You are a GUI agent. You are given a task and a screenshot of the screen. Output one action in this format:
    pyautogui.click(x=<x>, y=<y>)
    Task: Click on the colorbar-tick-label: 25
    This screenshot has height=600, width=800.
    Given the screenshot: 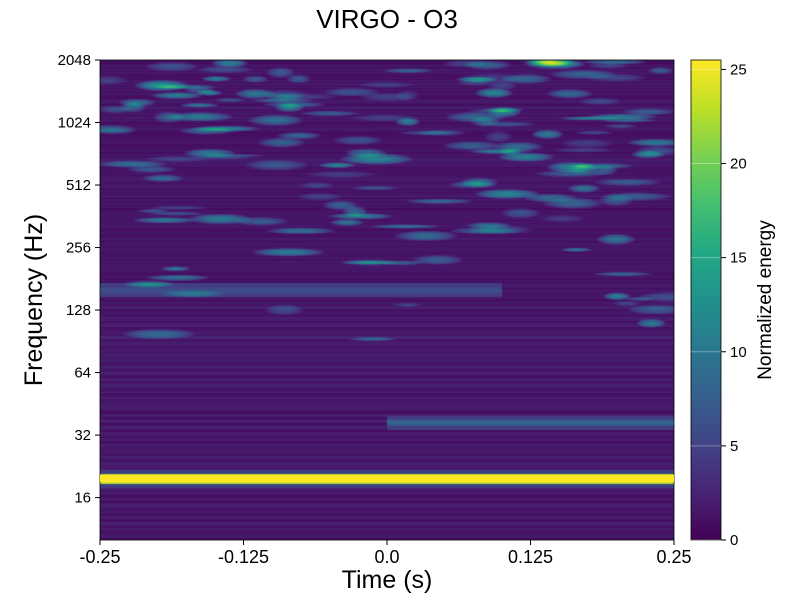 What is the action you would take?
    pyautogui.click(x=738, y=69)
    